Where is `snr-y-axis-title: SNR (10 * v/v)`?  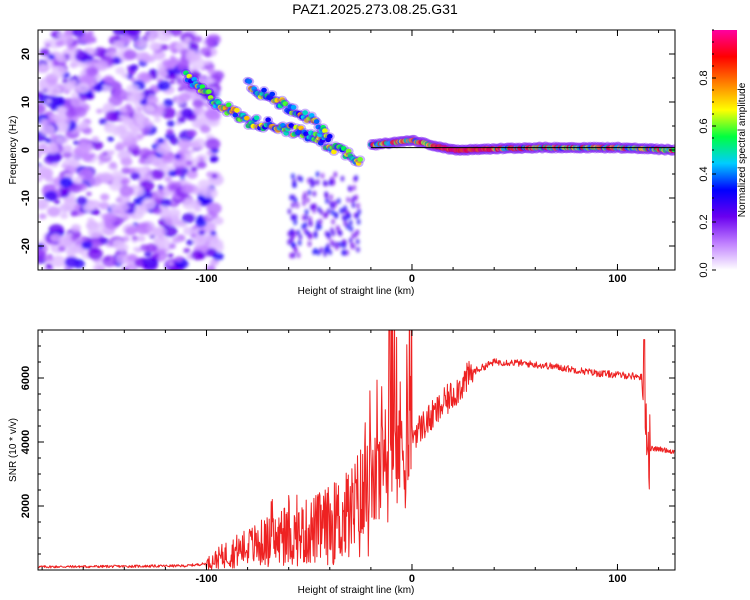 snr-y-axis-title: SNR (10 * v/v) is located at coordinates (13, 450).